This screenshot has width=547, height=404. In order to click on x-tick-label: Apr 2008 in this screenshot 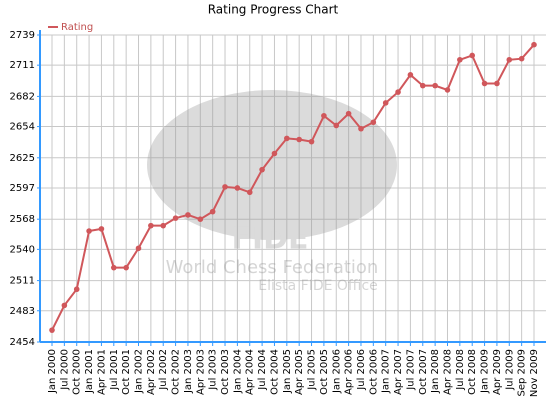, I will do `click(447, 372)`.